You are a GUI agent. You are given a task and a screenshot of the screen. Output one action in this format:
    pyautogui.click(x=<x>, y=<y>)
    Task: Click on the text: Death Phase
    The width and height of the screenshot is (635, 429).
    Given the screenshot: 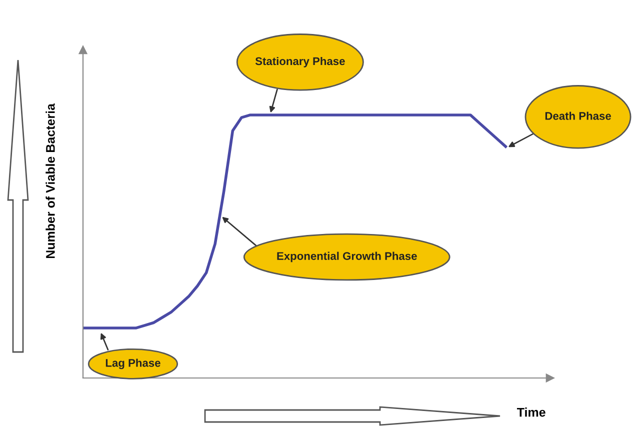 What is the action you would take?
    pyautogui.click(x=578, y=116)
    